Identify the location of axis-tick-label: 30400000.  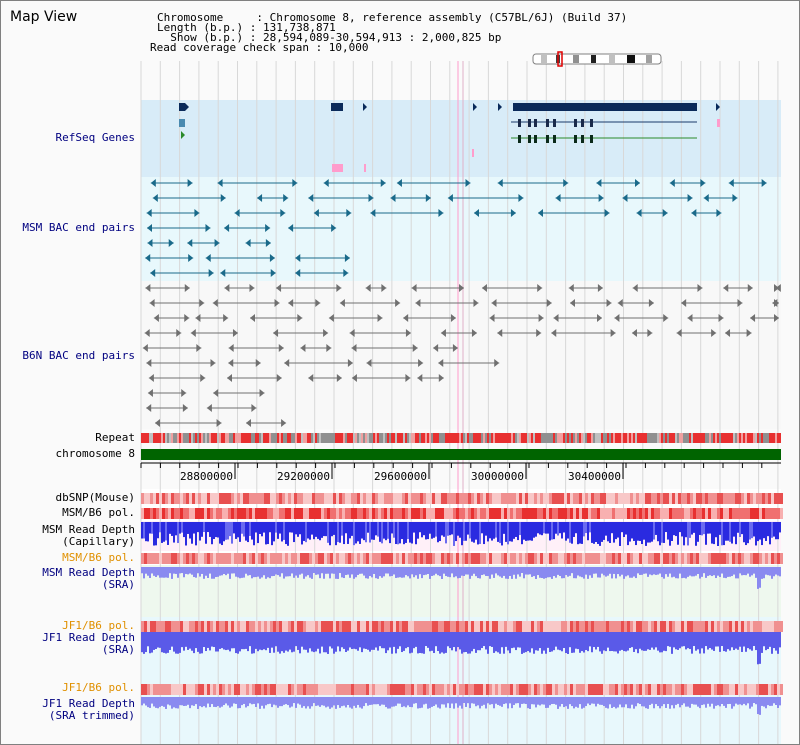
(594, 476).